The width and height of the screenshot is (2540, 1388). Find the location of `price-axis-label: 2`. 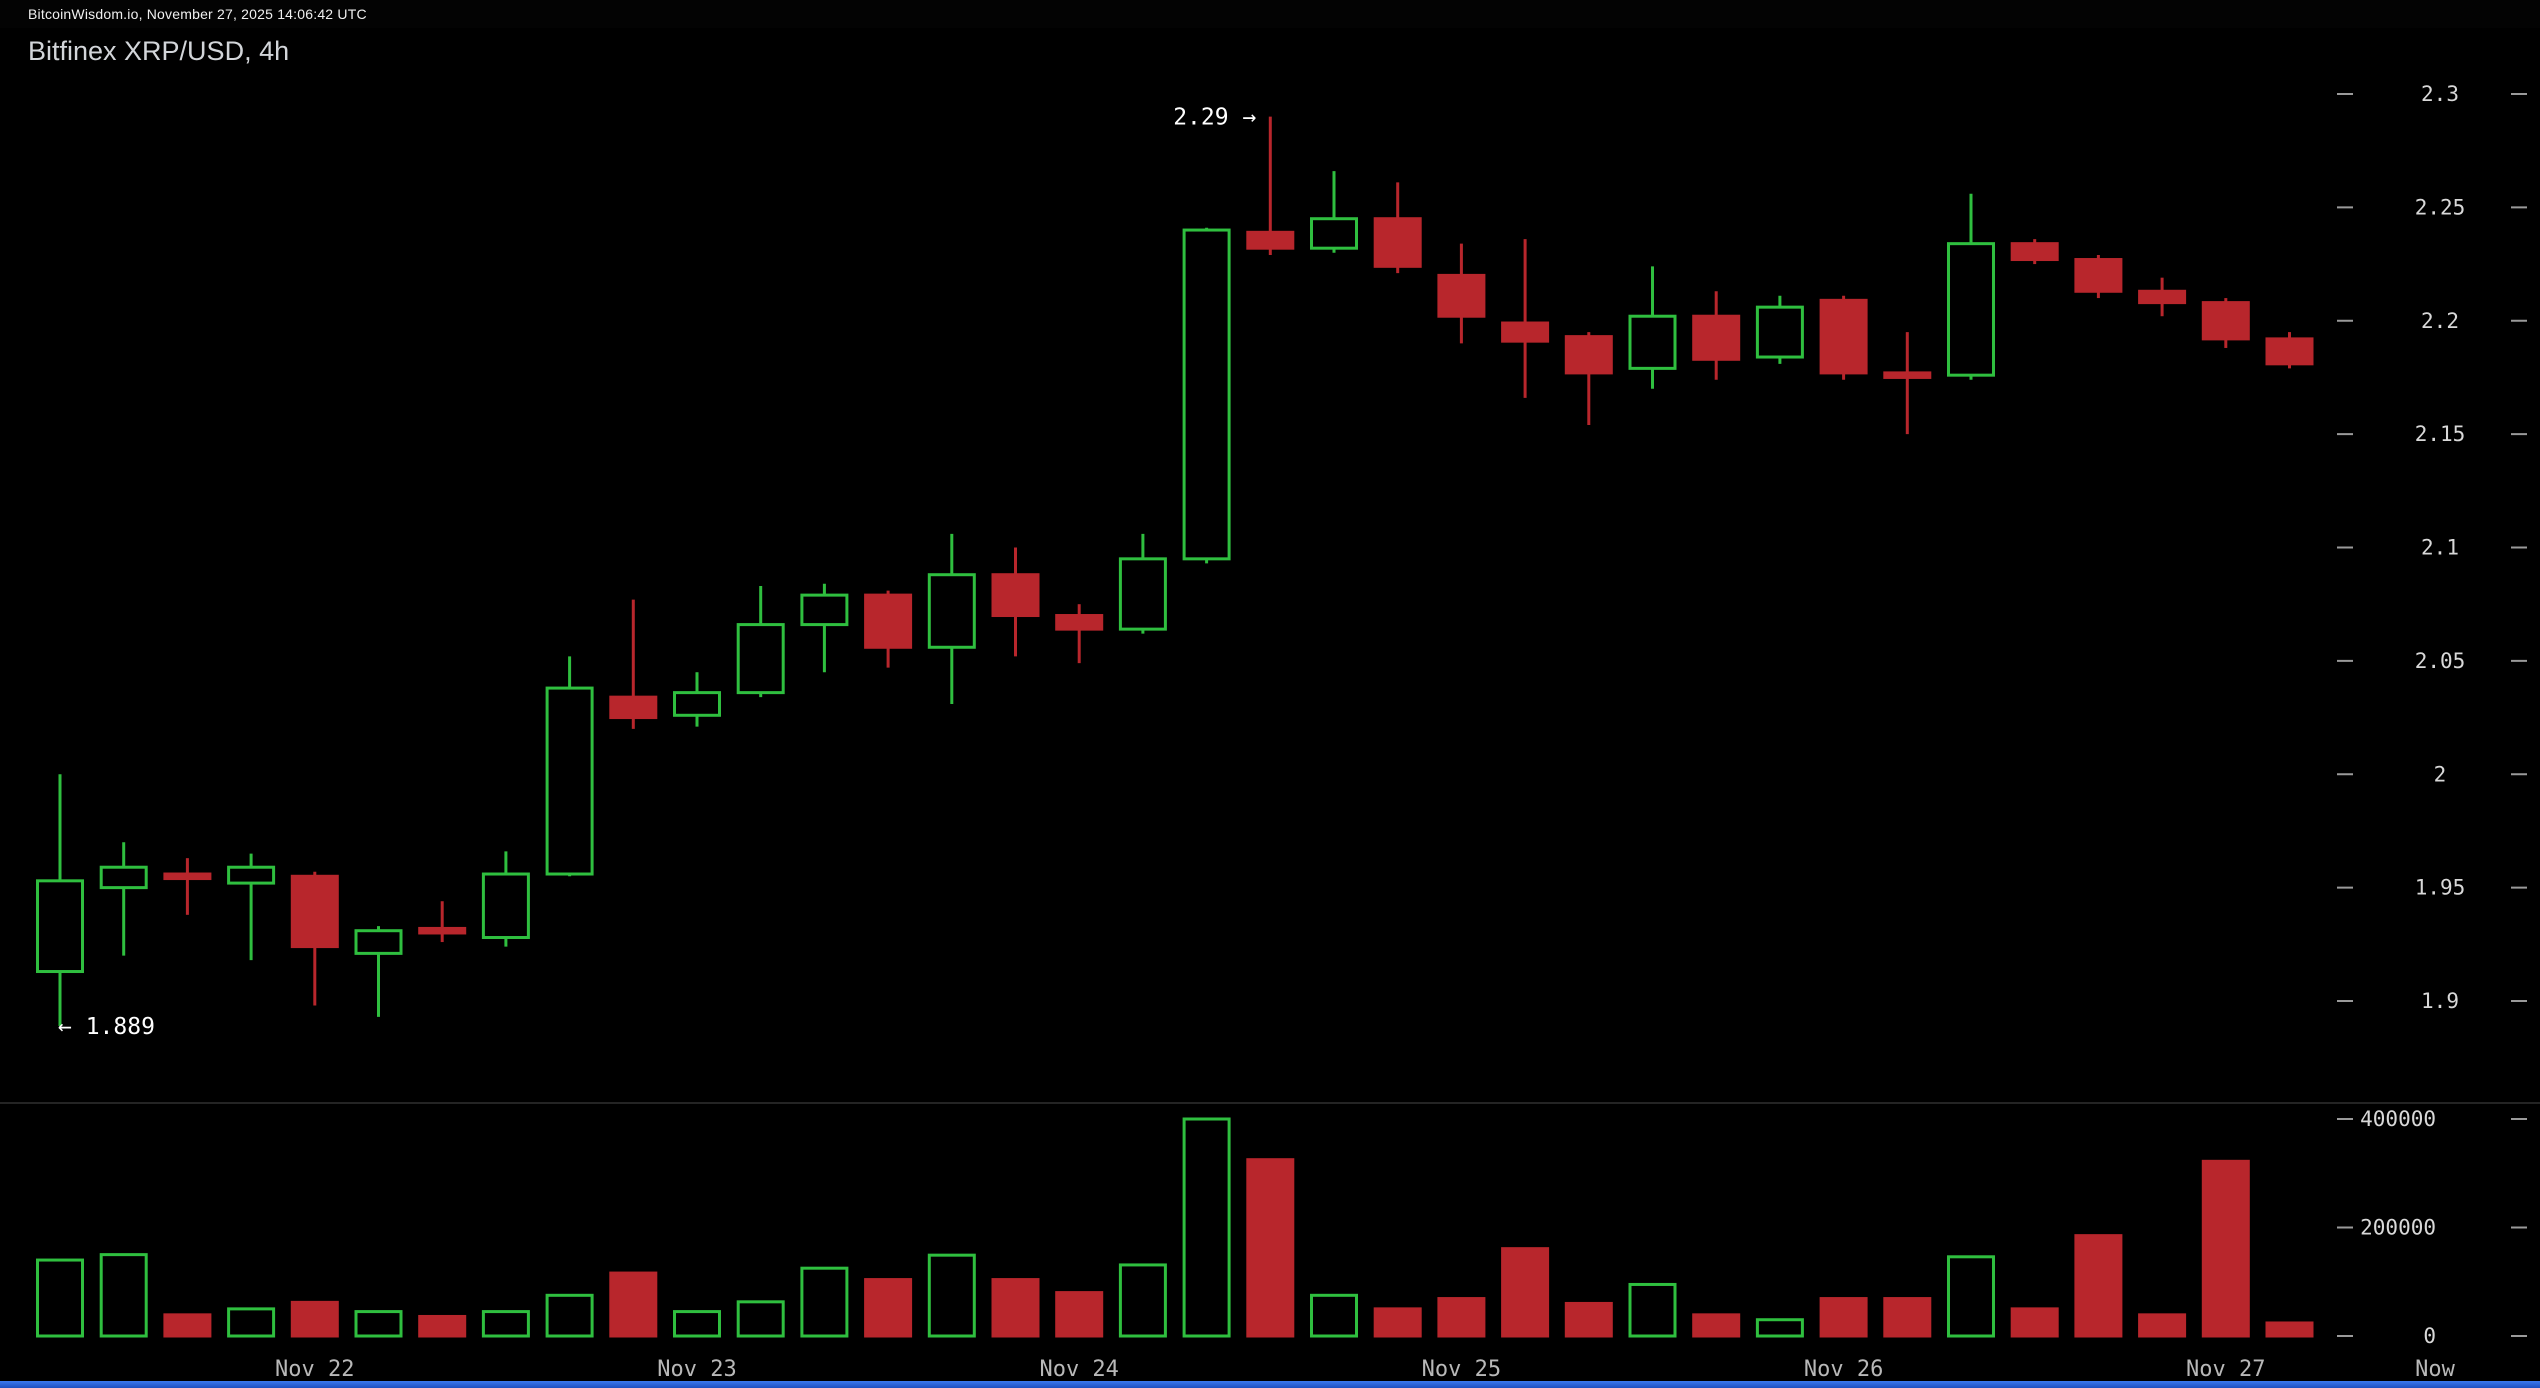

price-axis-label: 2 is located at coordinates (2440, 774).